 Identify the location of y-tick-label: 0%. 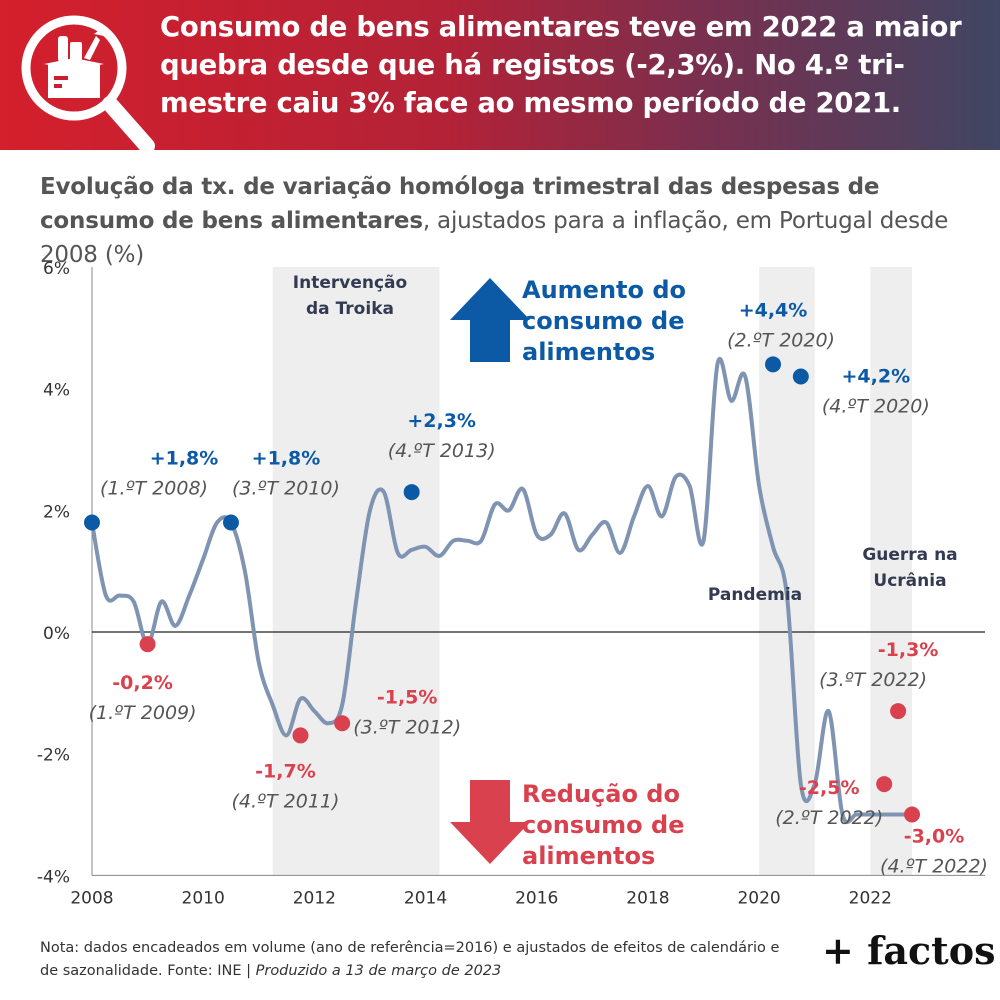
(56, 634).